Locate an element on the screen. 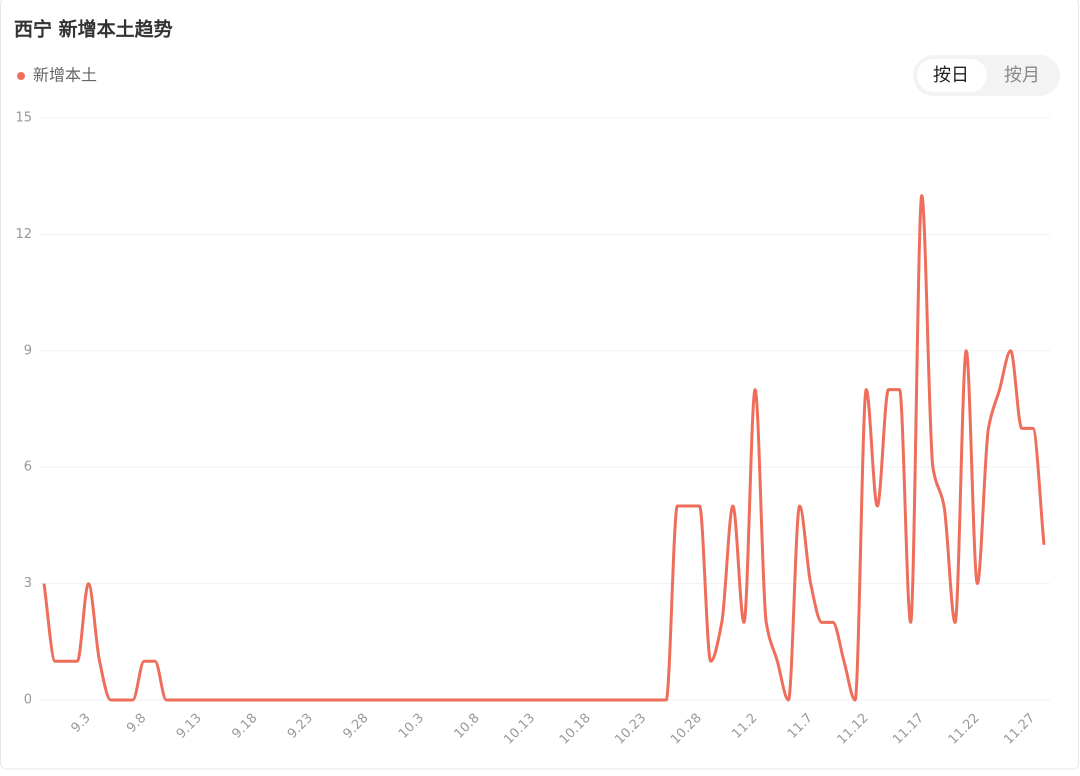 The width and height of the screenshot is (1080, 776). y-tick-label: 15 is located at coordinates (23, 118).